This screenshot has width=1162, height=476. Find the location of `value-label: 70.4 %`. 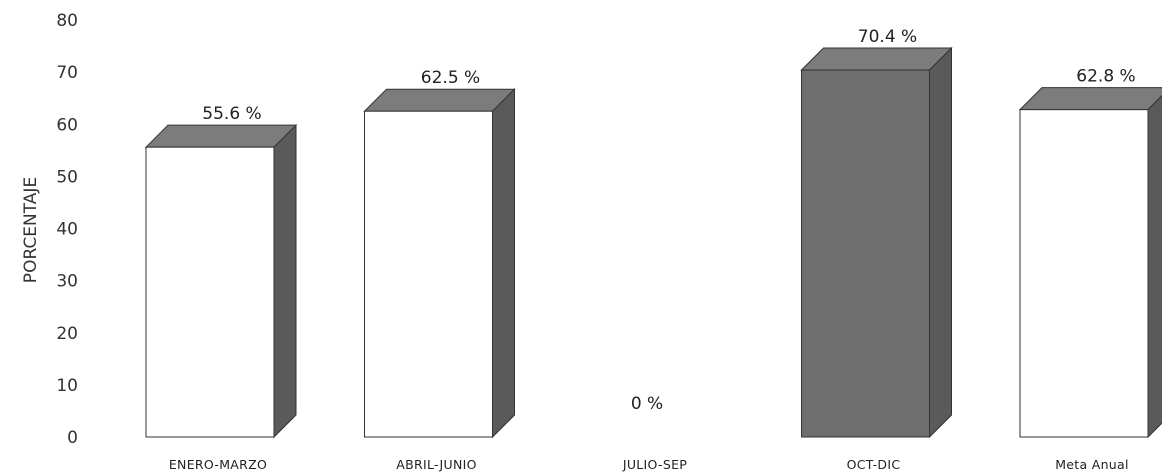

value-label: 70.4 % is located at coordinates (887, 37).